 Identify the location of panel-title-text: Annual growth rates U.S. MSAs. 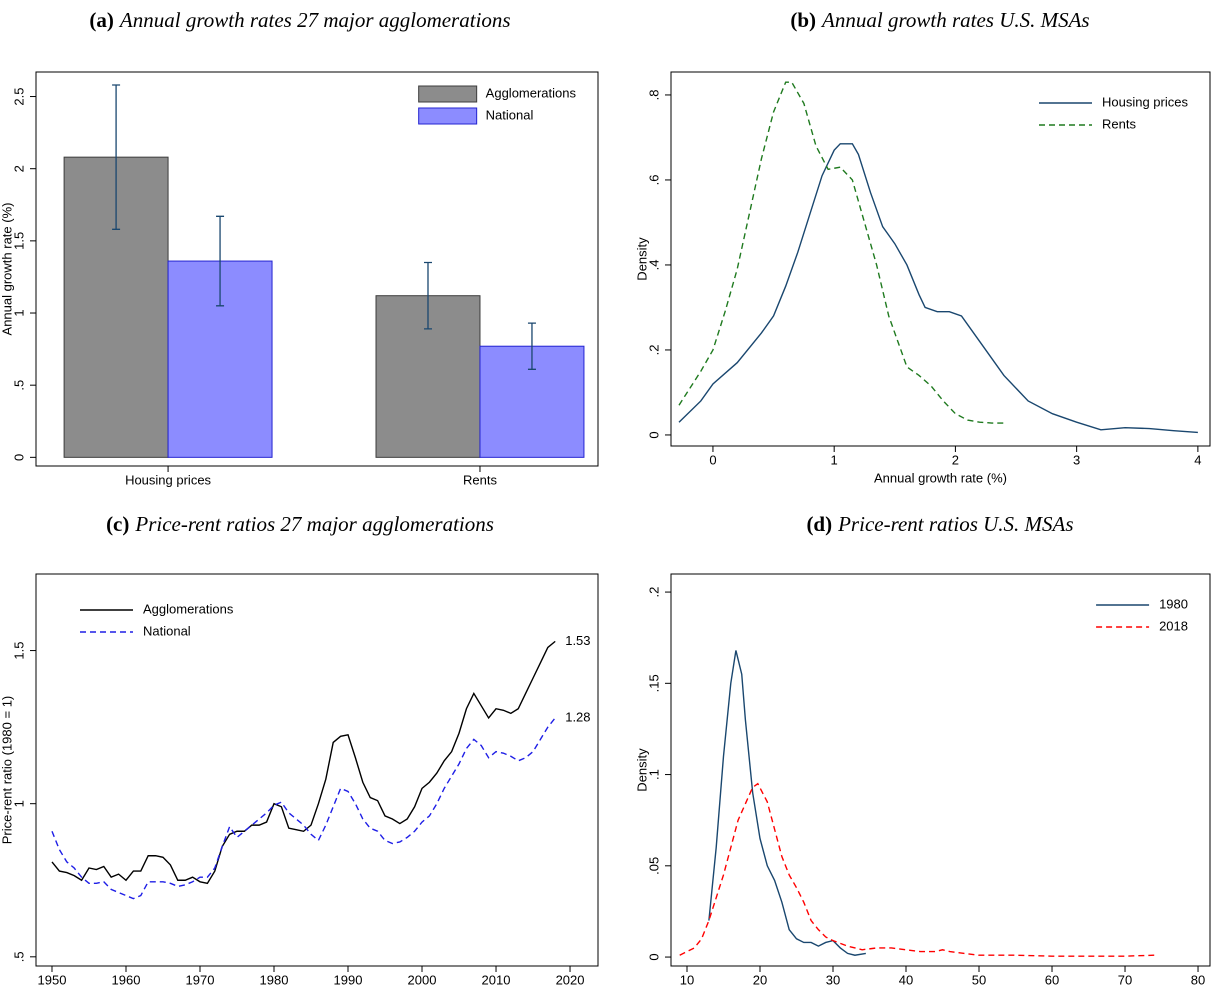
(955, 20).